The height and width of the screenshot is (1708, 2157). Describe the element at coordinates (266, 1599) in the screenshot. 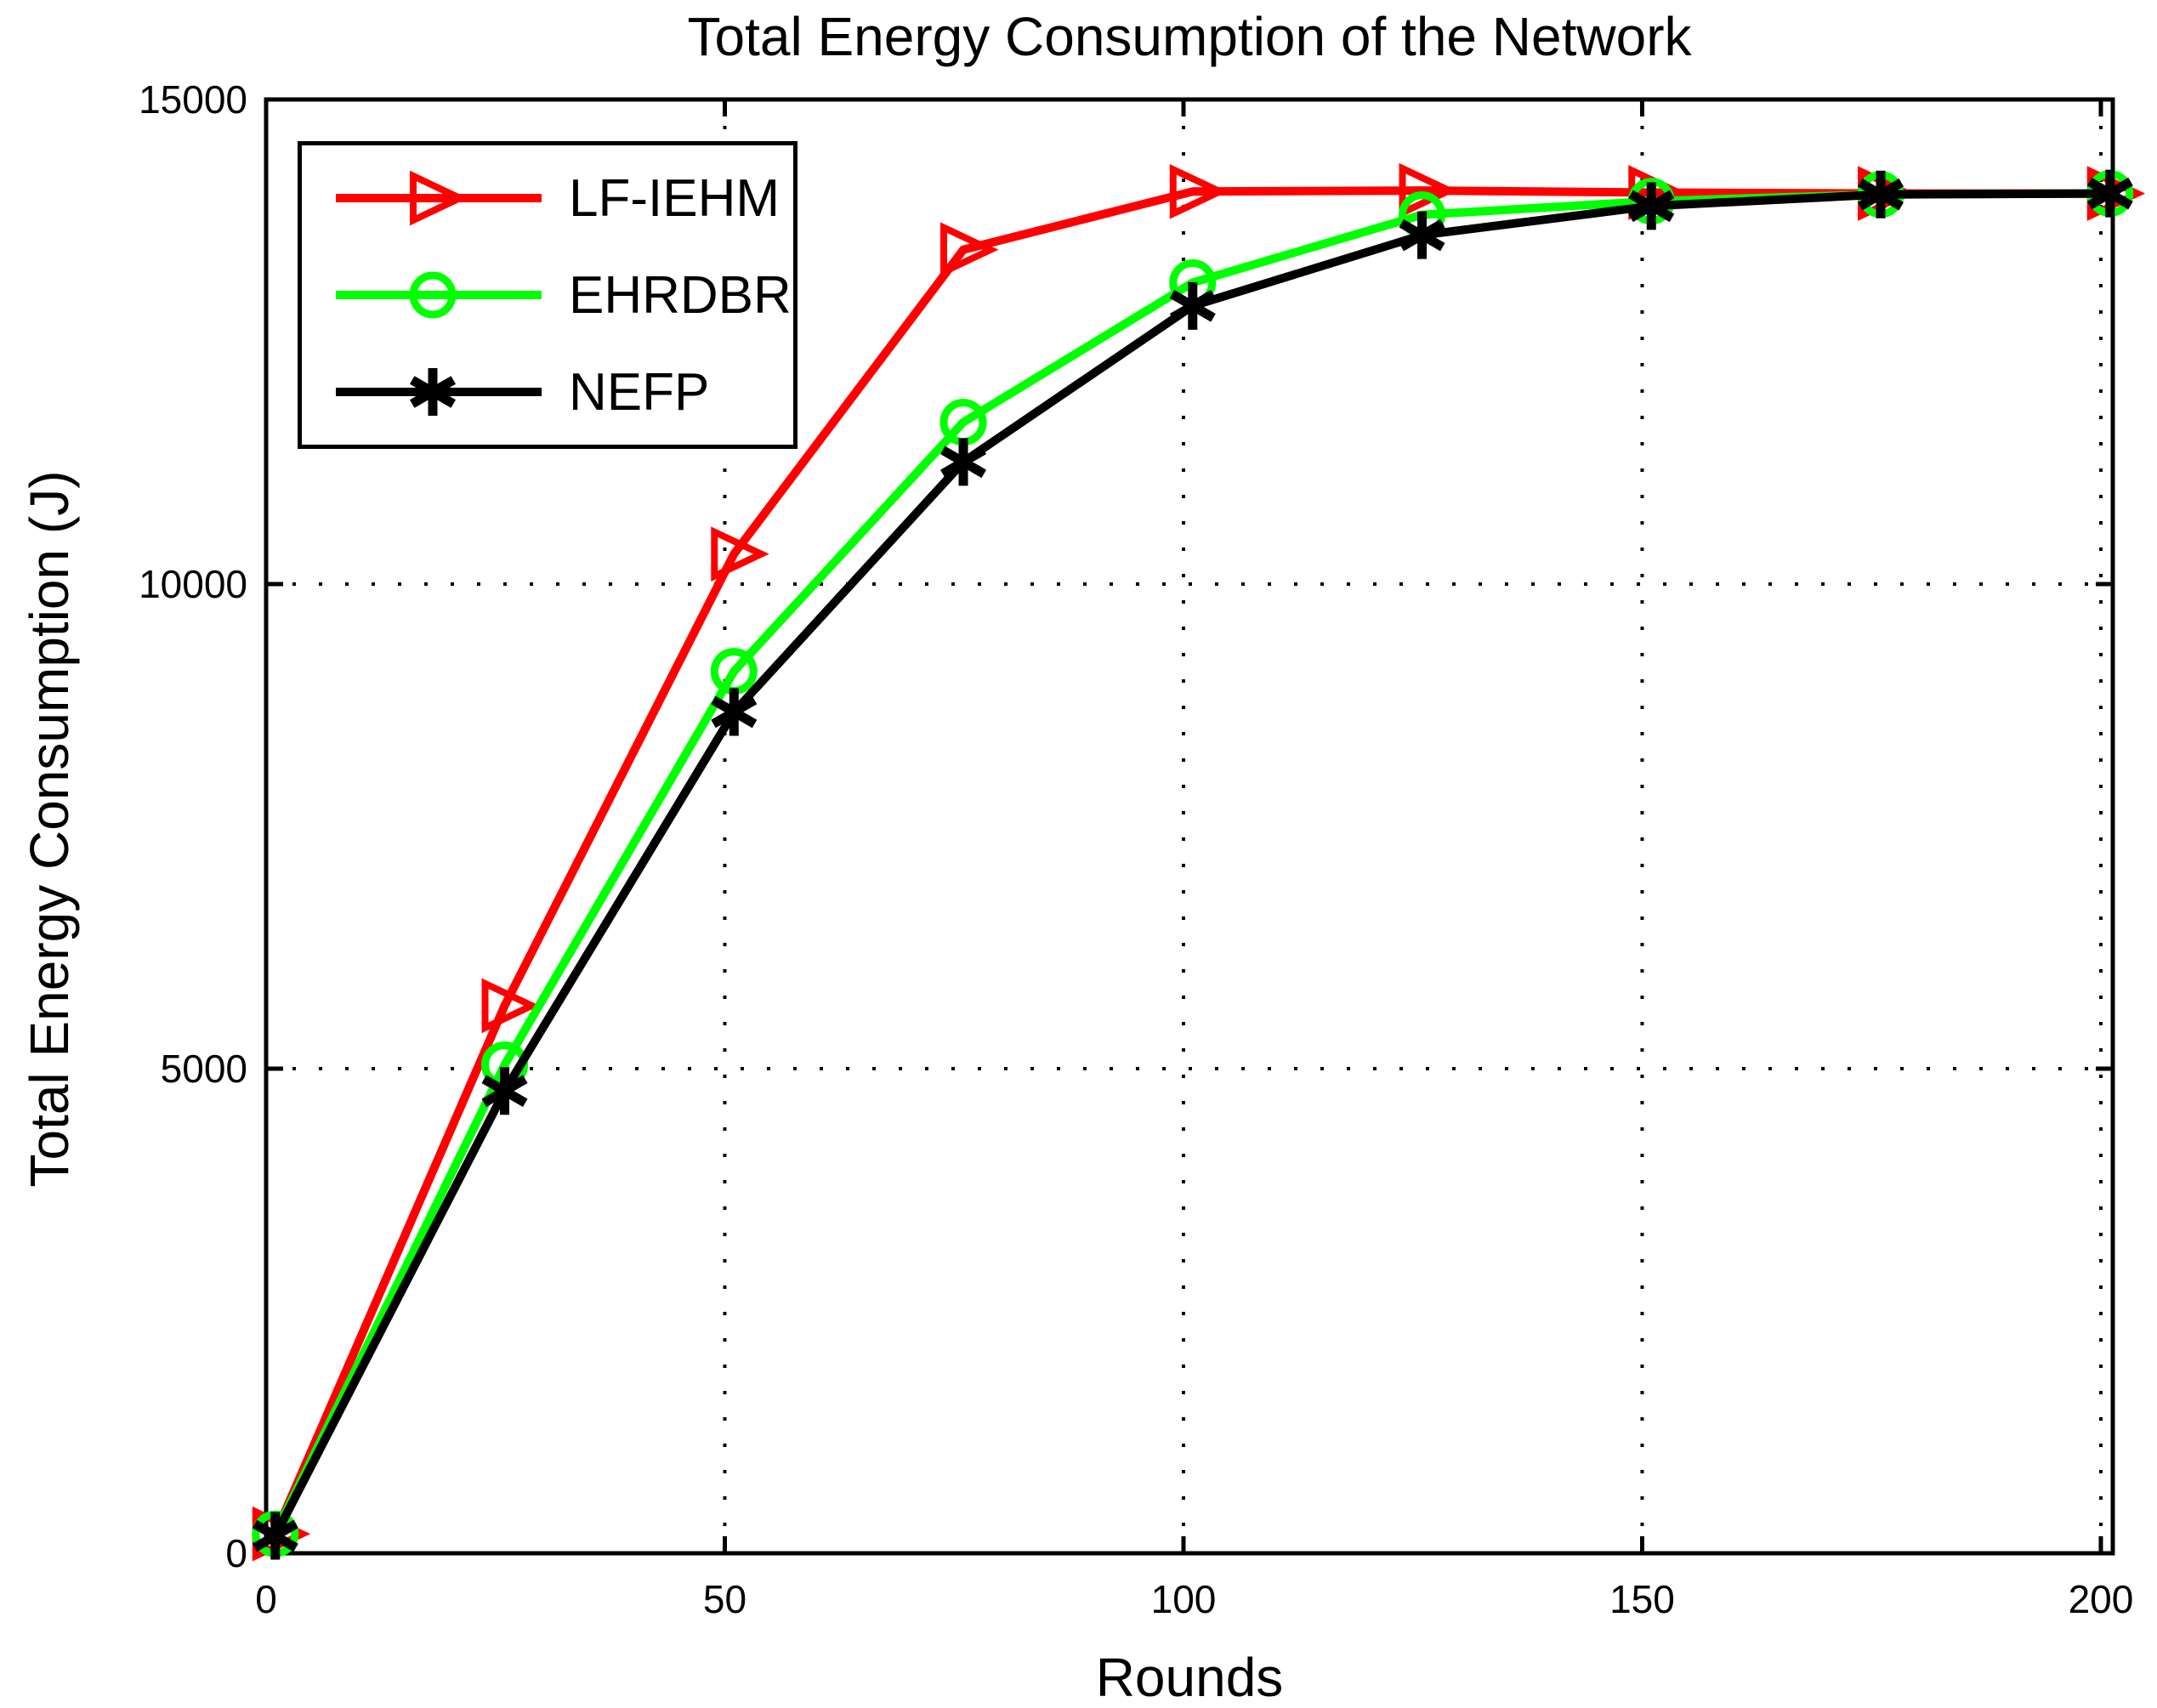

I see `x-tick-label: 0` at that location.